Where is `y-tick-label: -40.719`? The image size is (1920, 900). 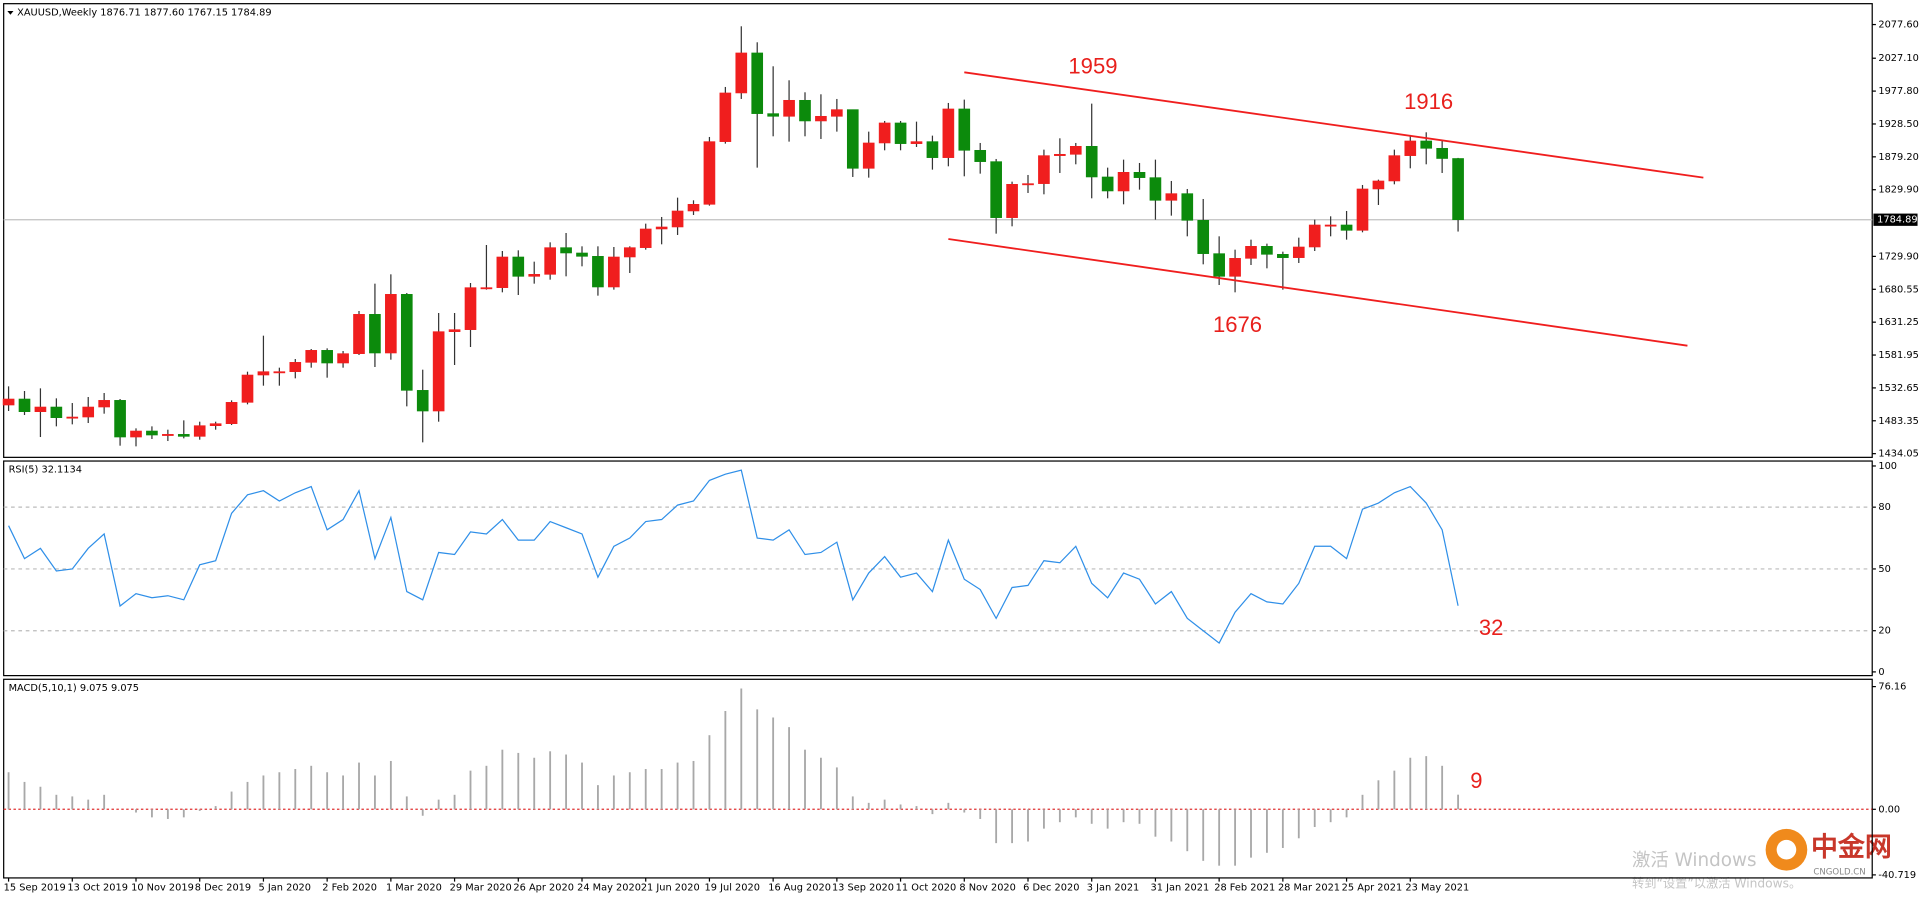 y-tick-label: -40.719 is located at coordinates (1897, 875).